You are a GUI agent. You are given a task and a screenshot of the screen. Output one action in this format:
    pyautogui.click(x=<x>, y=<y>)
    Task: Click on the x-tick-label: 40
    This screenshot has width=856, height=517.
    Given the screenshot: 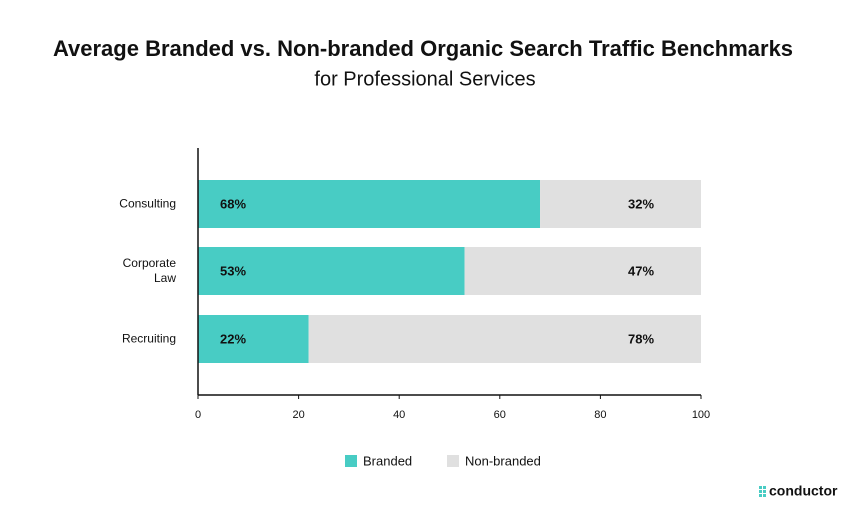 What is the action you would take?
    pyautogui.click(x=399, y=415)
    